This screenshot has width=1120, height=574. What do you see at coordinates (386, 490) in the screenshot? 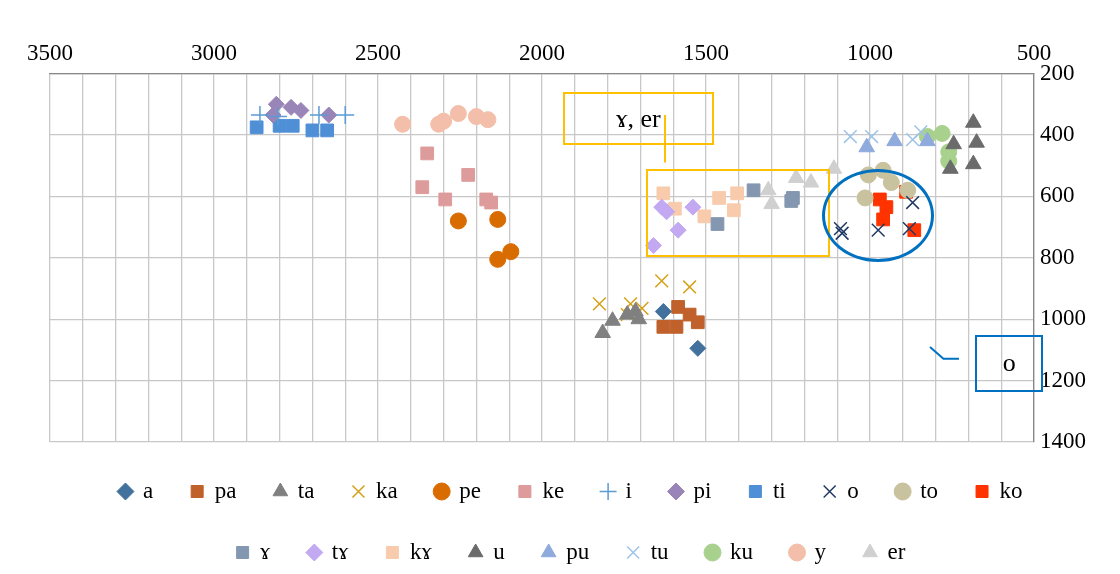
I see `legend-label: ka` at bounding box center [386, 490].